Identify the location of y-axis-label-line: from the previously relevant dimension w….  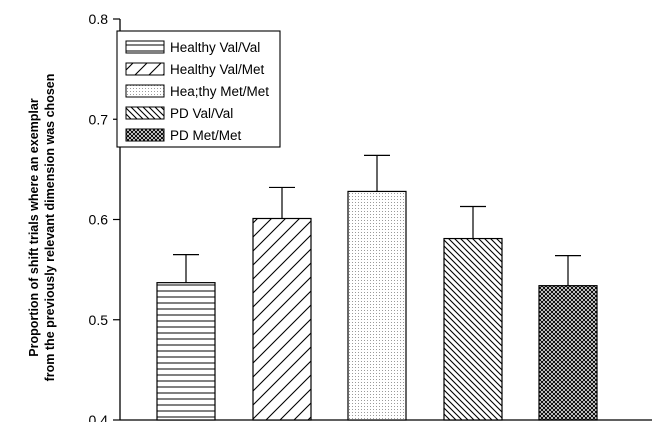
(50, 228).